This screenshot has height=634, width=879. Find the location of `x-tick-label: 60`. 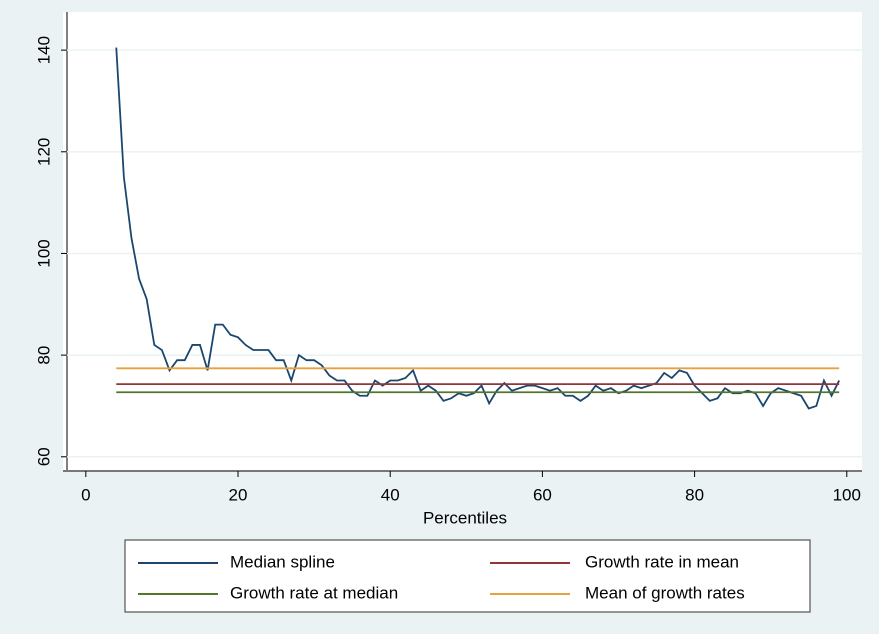

x-tick-label: 60 is located at coordinates (542, 494).